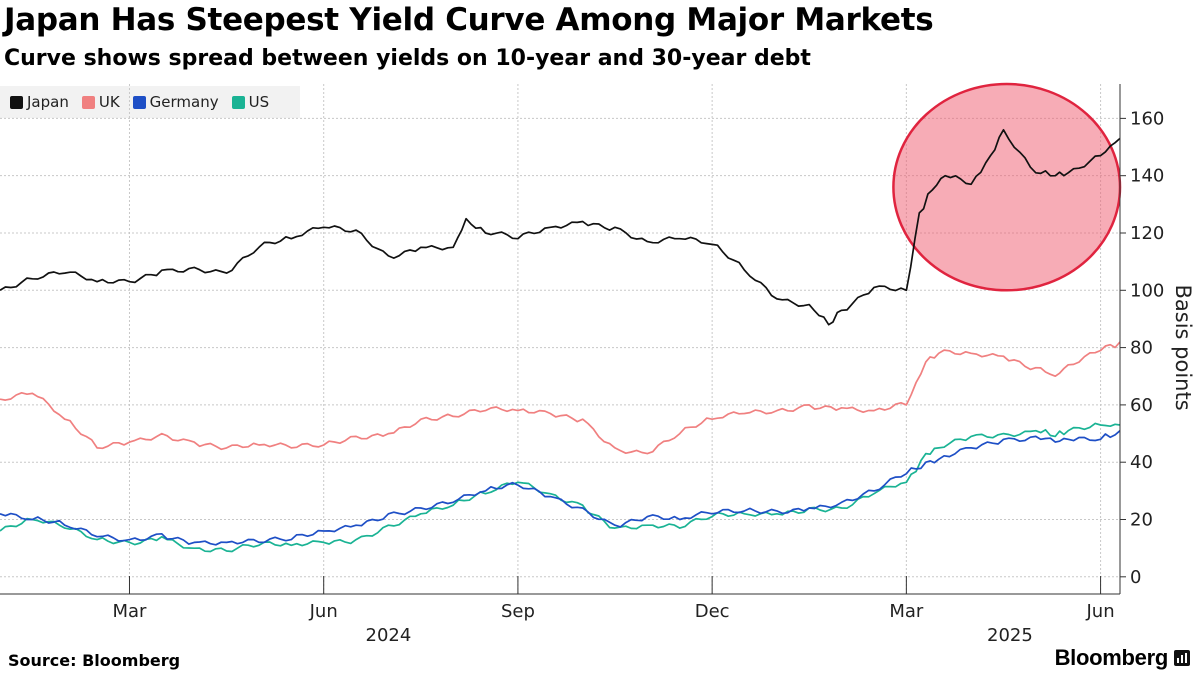  I want to click on legend-label: Japan, so click(48, 102).